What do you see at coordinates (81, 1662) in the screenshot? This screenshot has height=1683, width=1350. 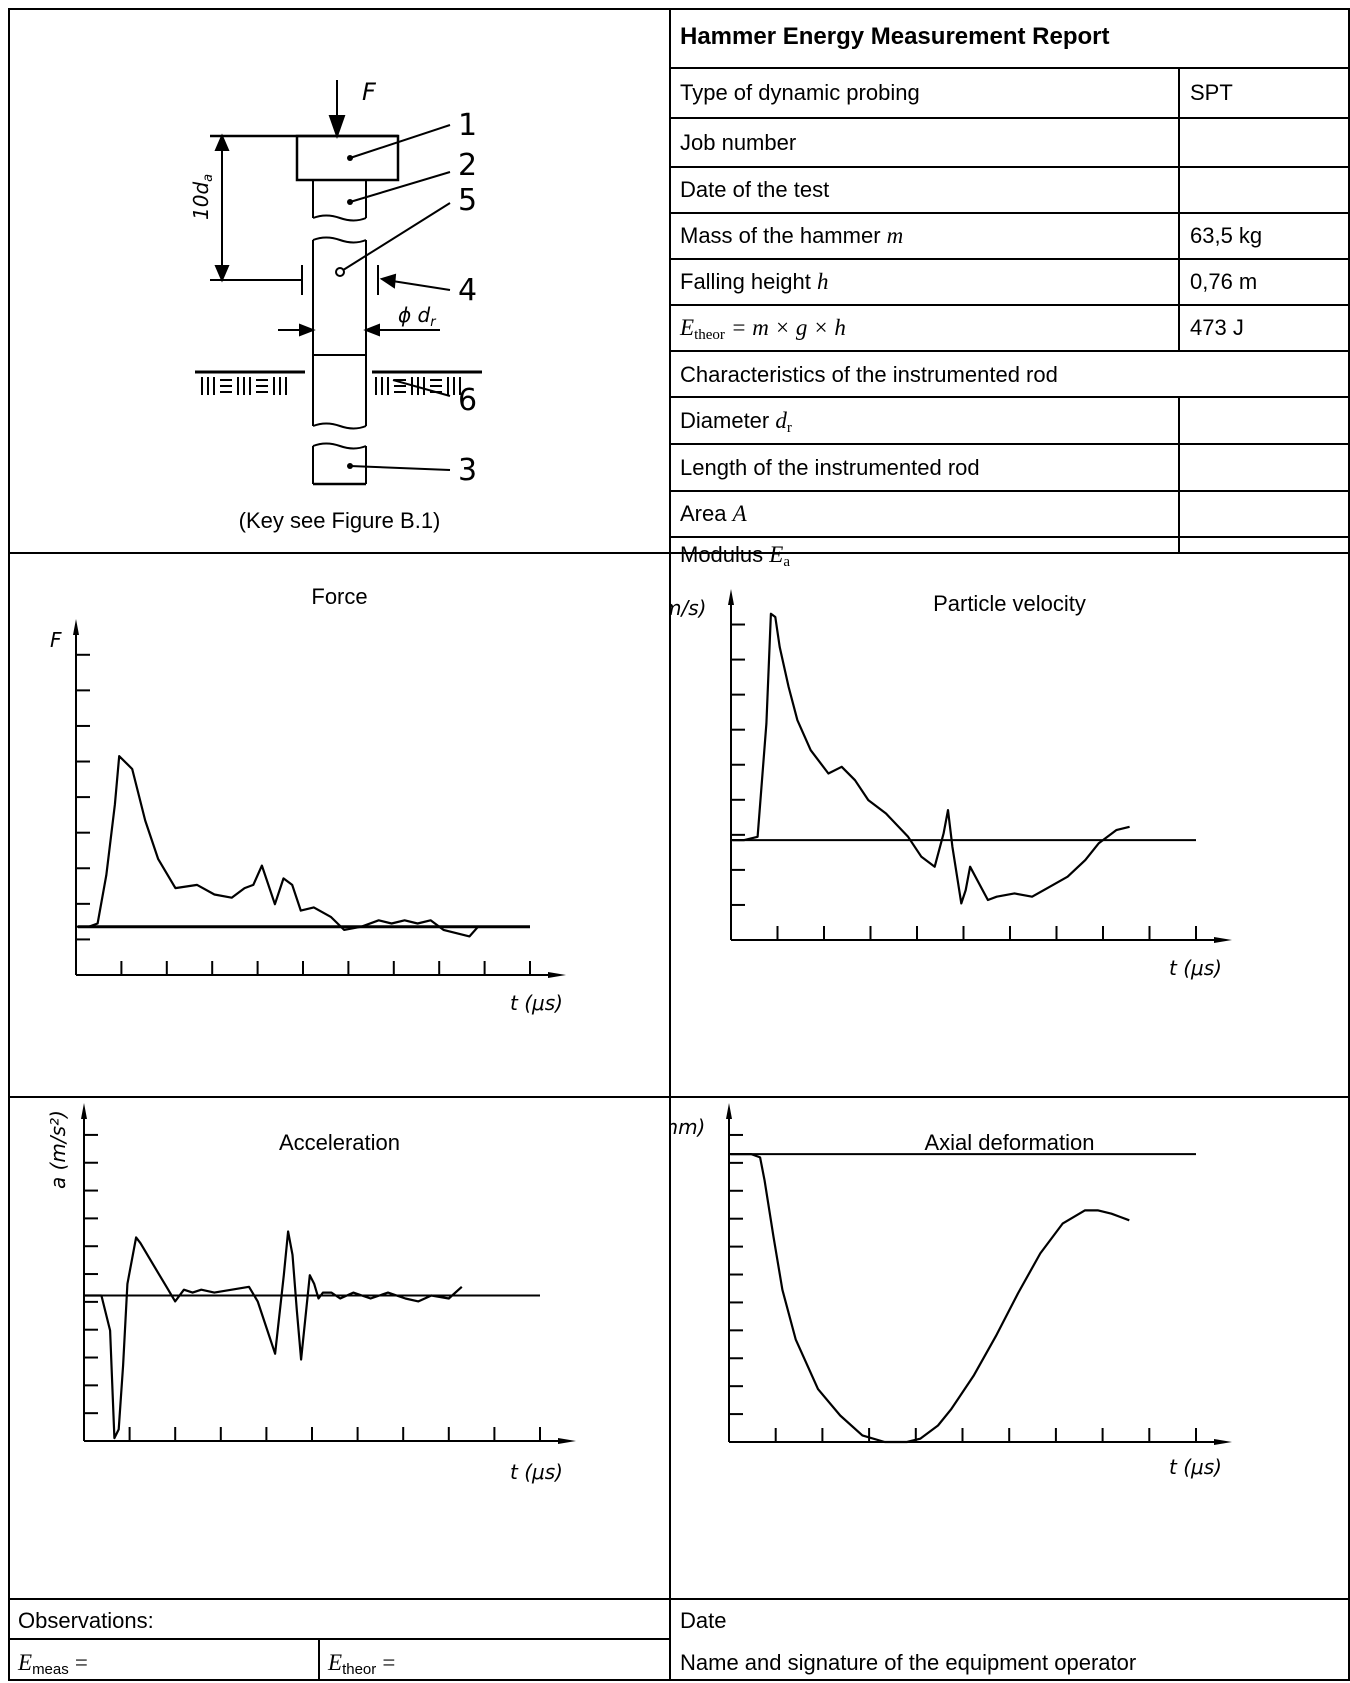 I see `e-meas-eq: =` at bounding box center [81, 1662].